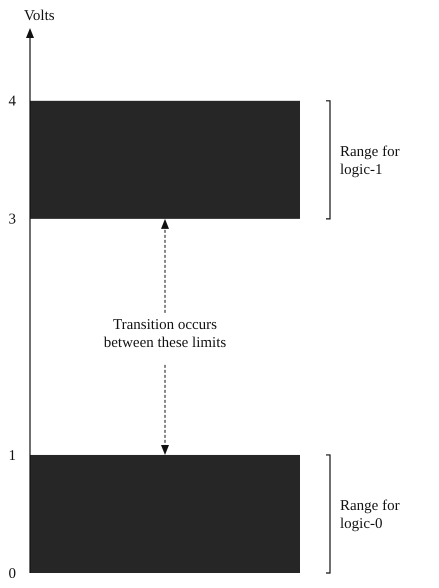  Describe the element at coordinates (370, 515) in the screenshot. I see `annotation: Range for logic-0` at that location.